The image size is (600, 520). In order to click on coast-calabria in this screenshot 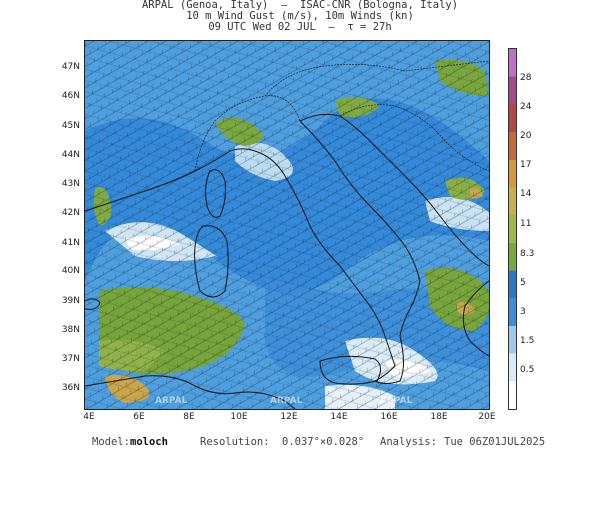, I will do `click(388, 359)`.